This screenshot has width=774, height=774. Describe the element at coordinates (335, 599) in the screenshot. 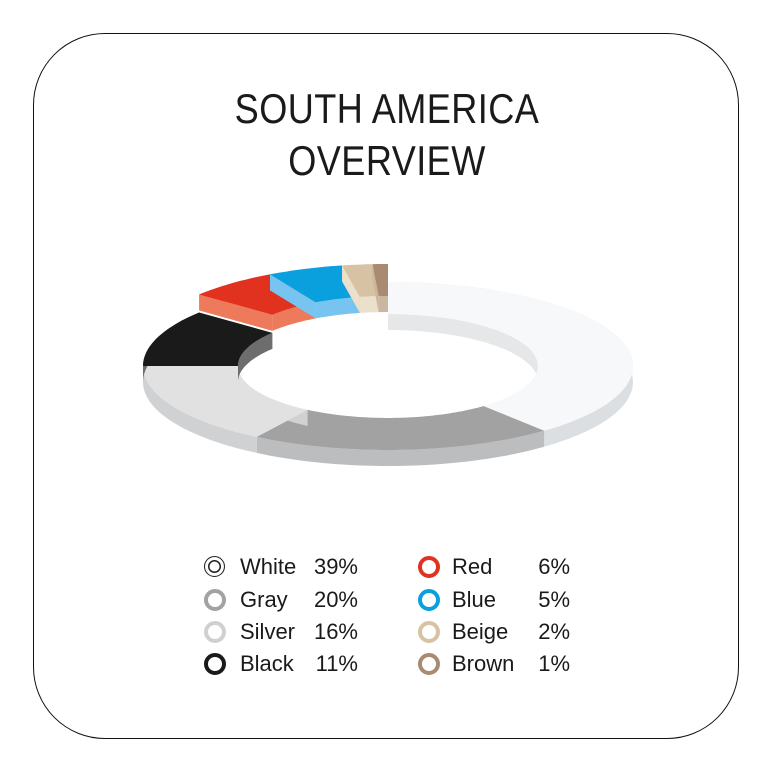

I see `legend-percent: 20%` at that location.